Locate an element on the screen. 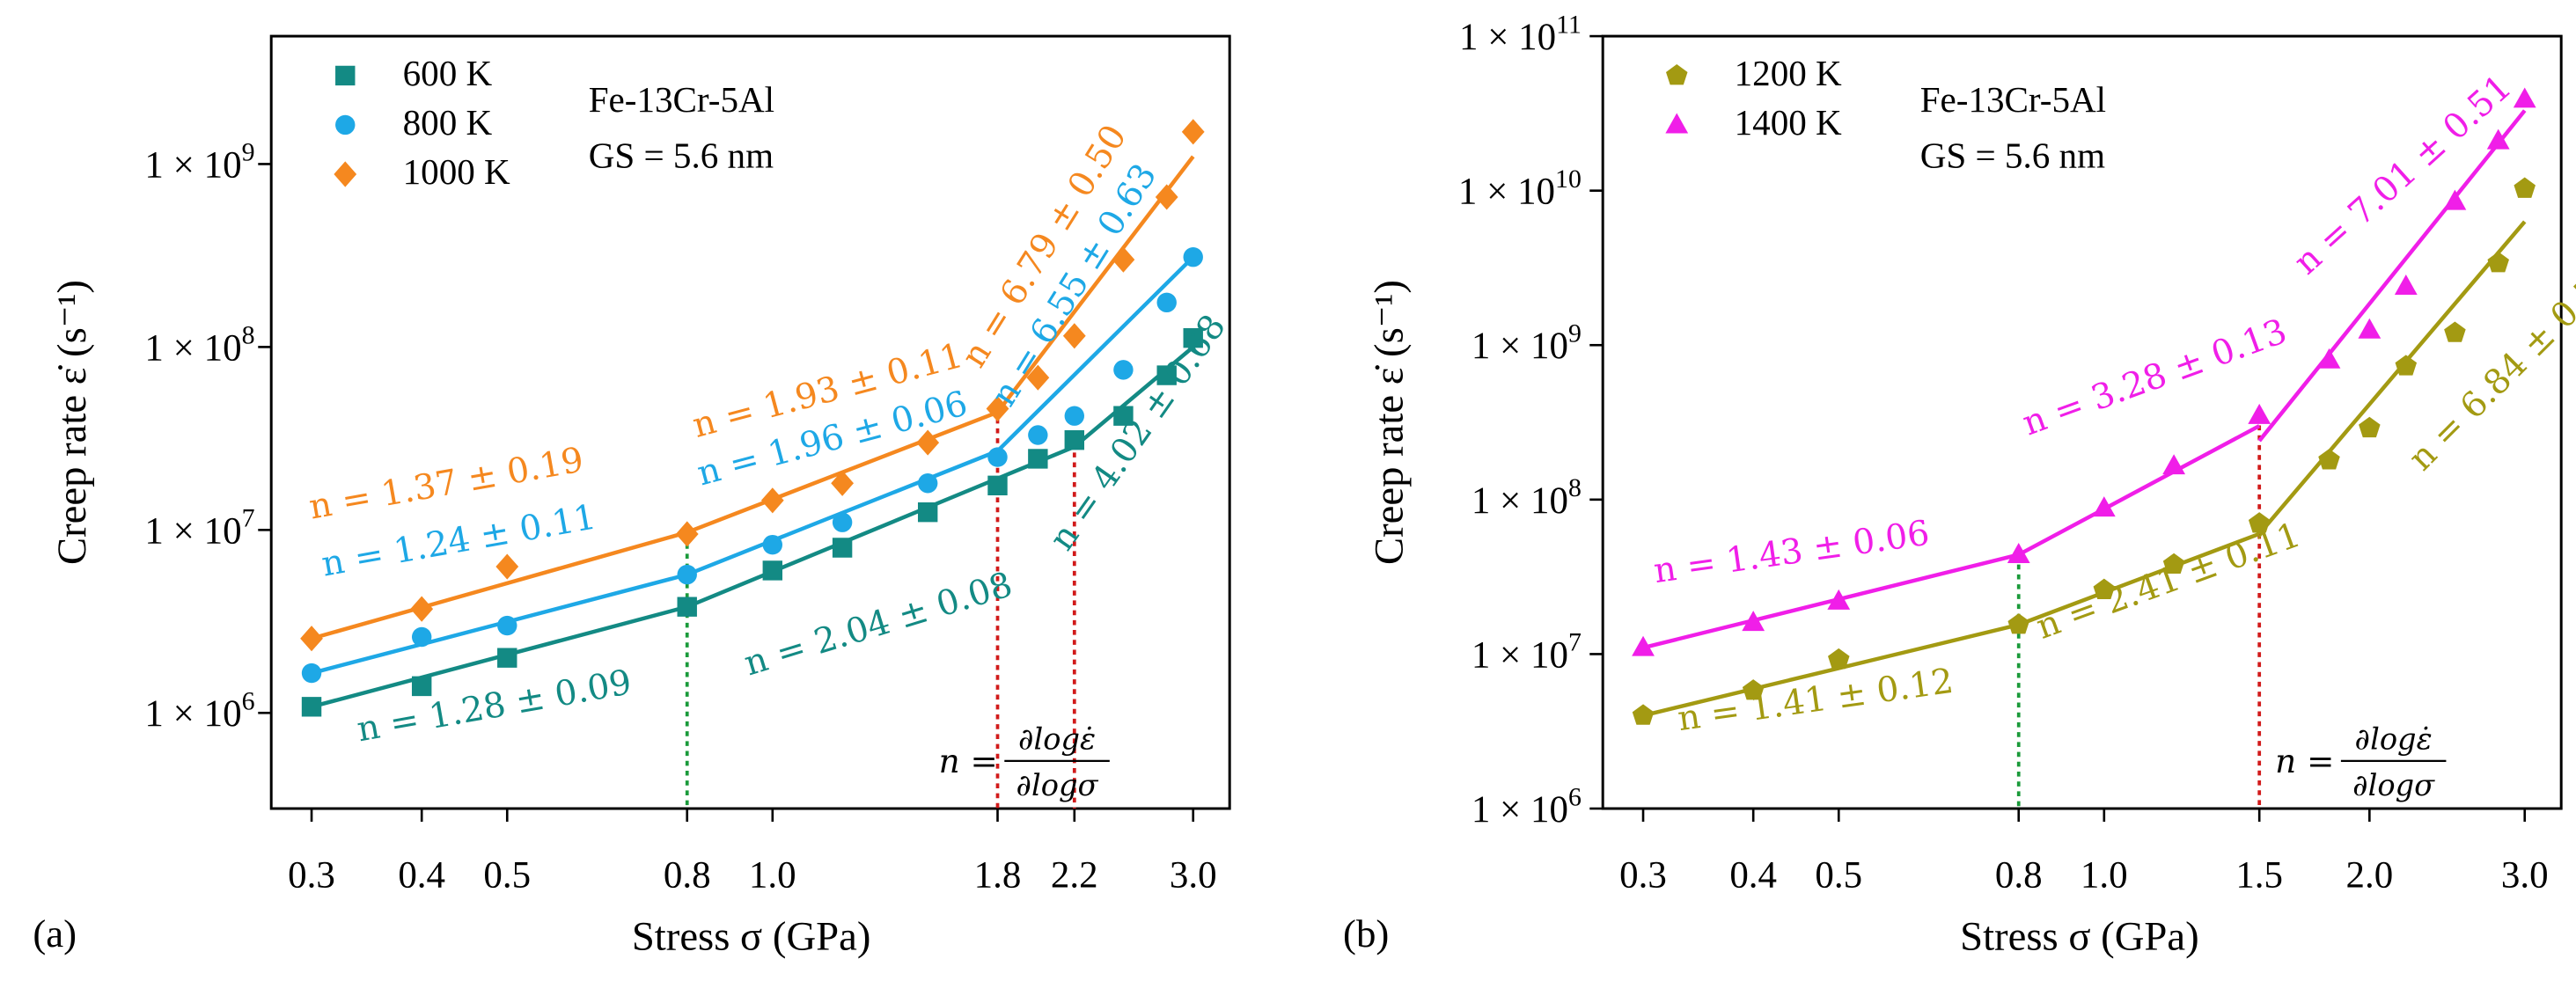 The height and width of the screenshot is (981, 2576). slope-annotation: n = 1.28 ± 0.09 is located at coordinates (494, 706).